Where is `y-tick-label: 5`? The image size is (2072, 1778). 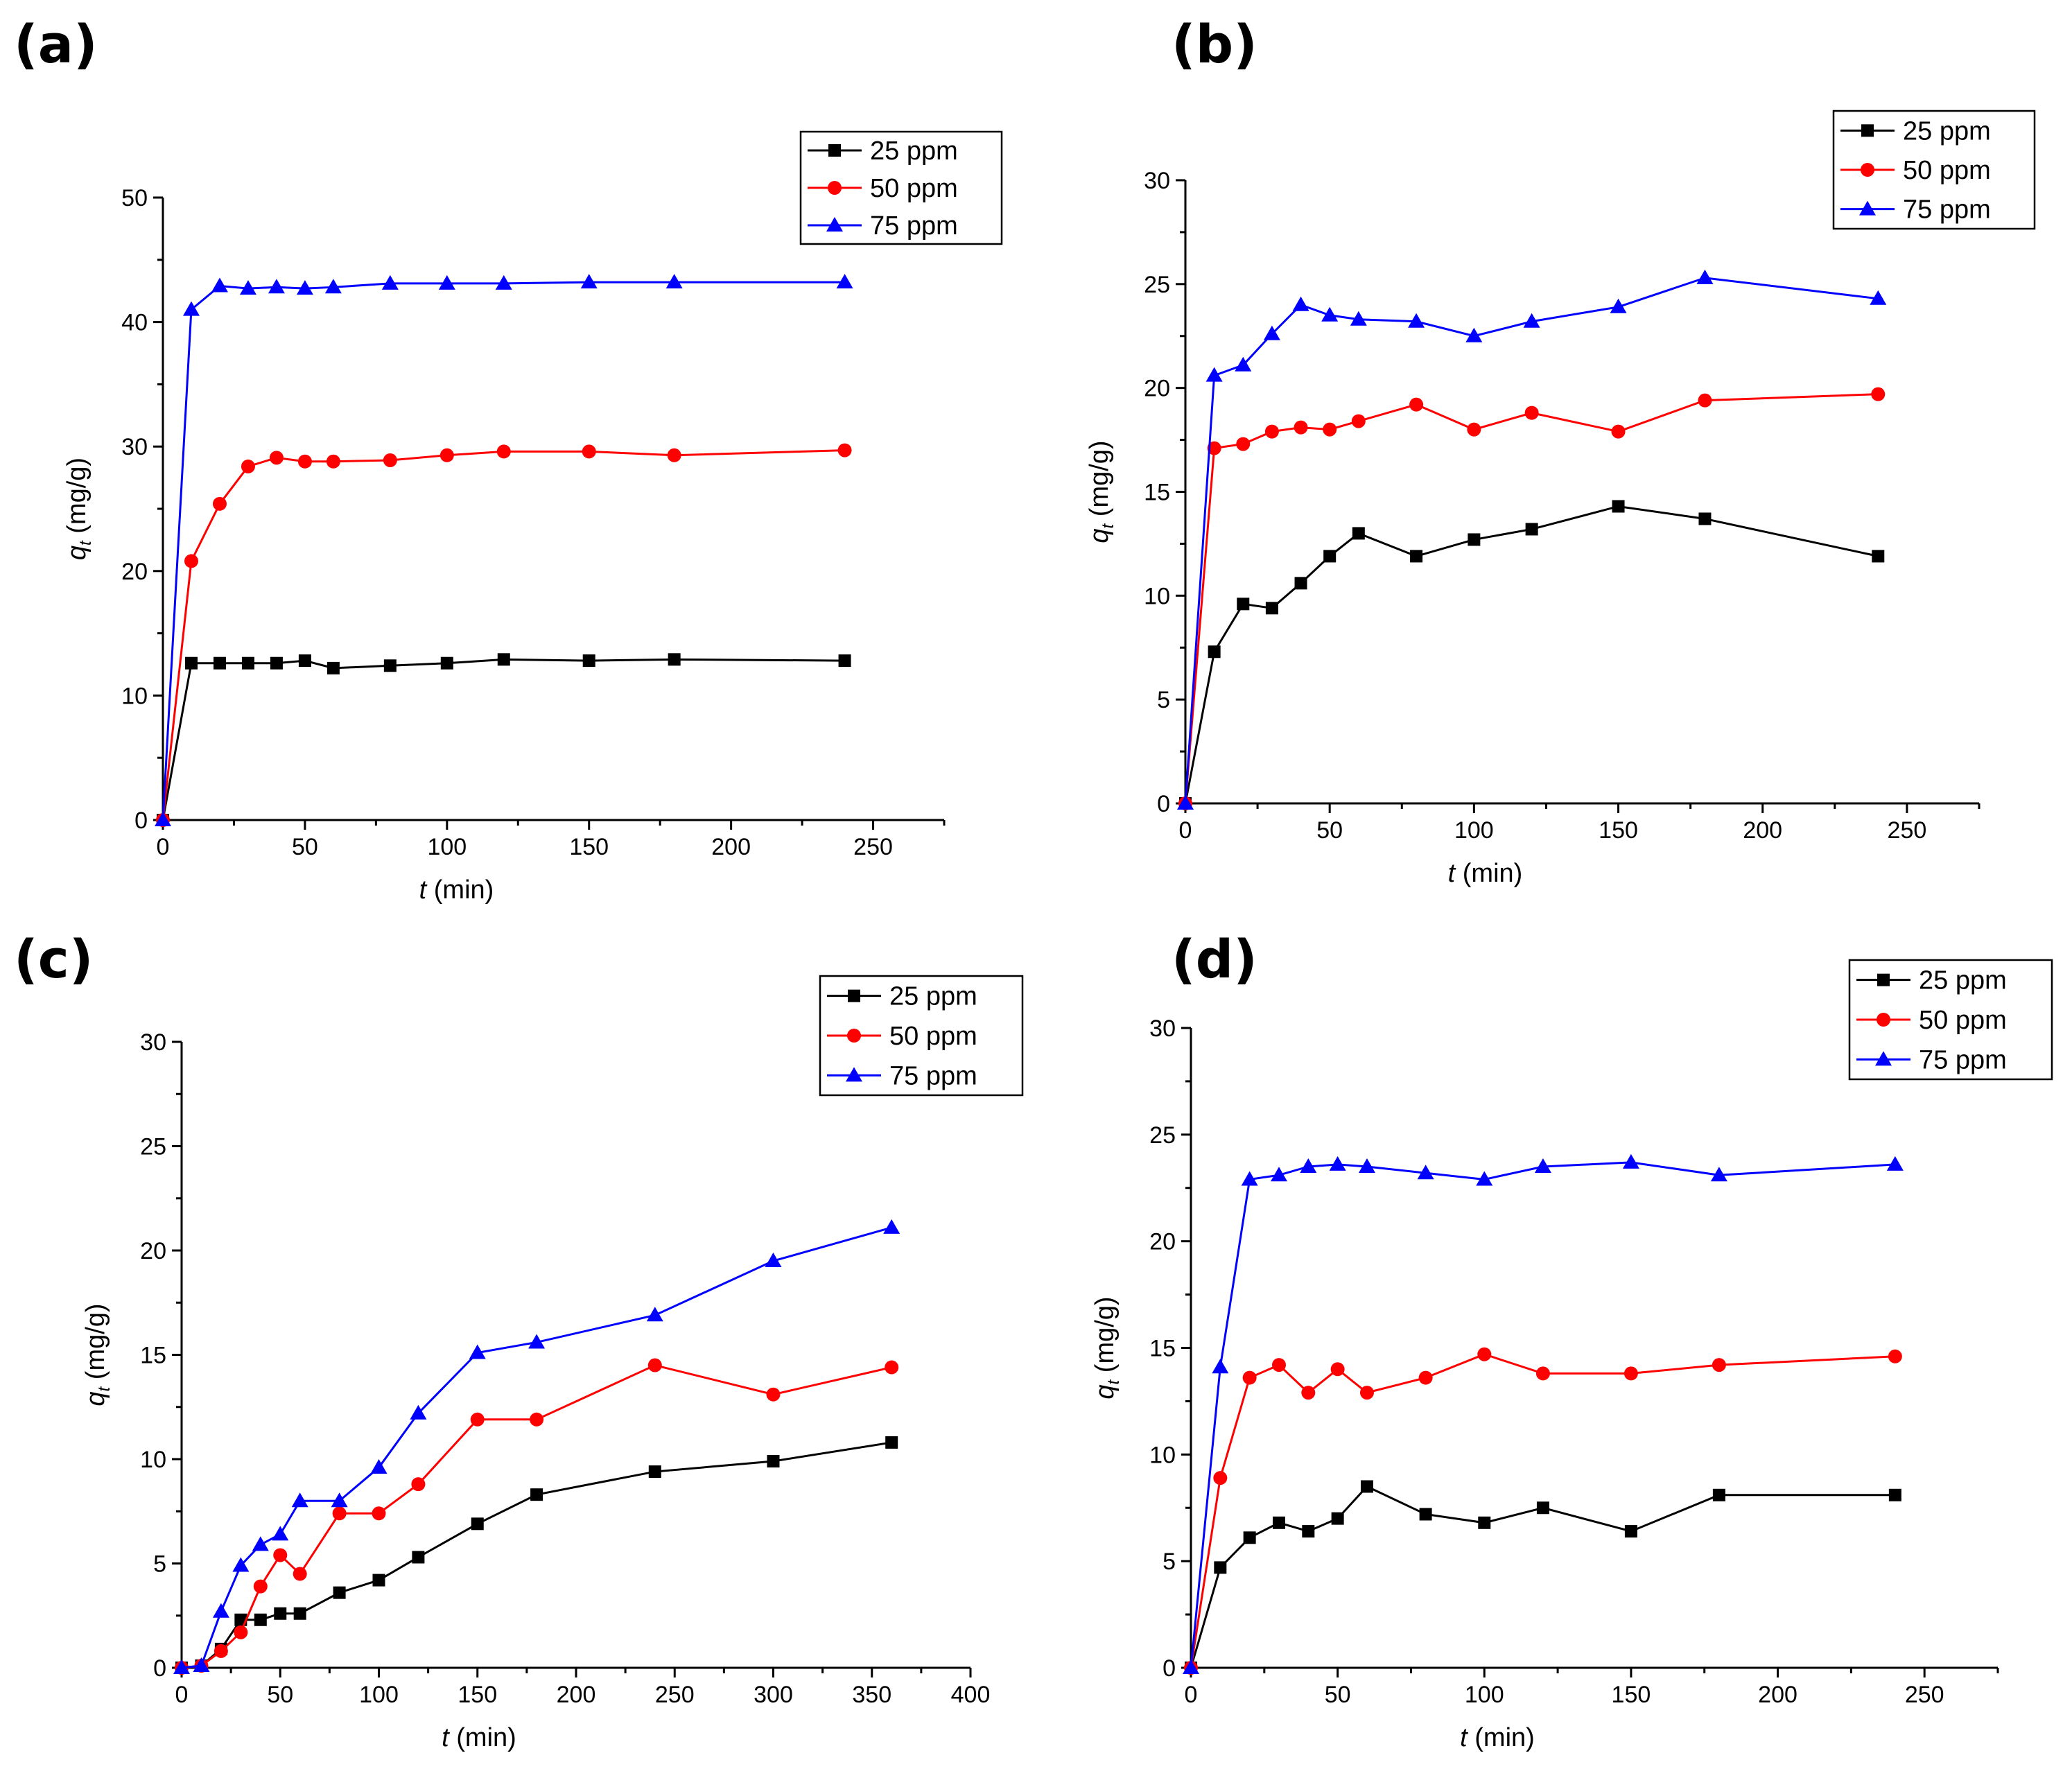
y-tick-label: 5 is located at coordinates (1163, 700).